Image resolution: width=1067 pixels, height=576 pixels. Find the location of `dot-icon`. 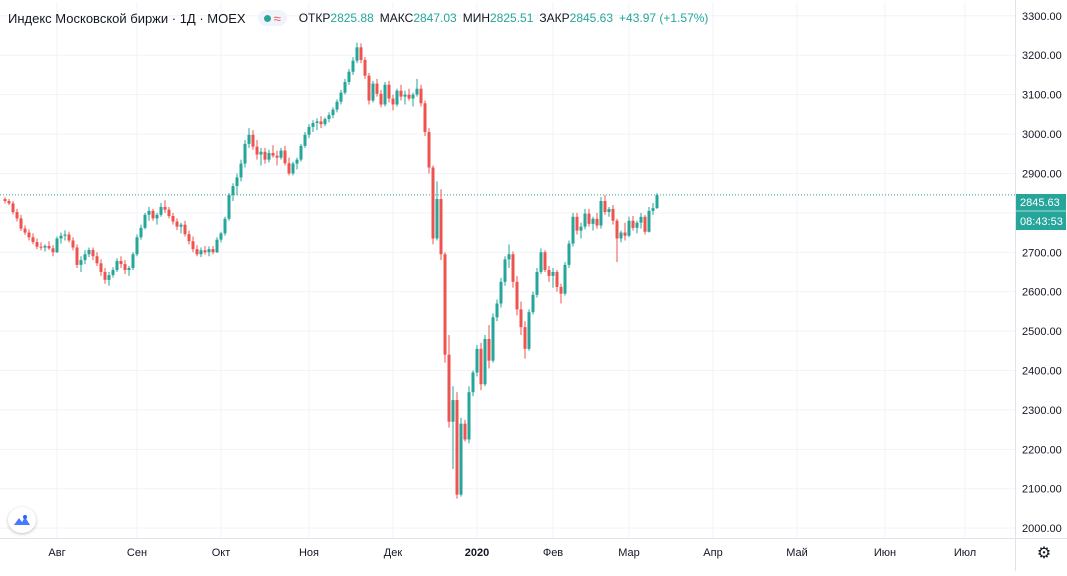

dot-icon is located at coordinates (267, 18).